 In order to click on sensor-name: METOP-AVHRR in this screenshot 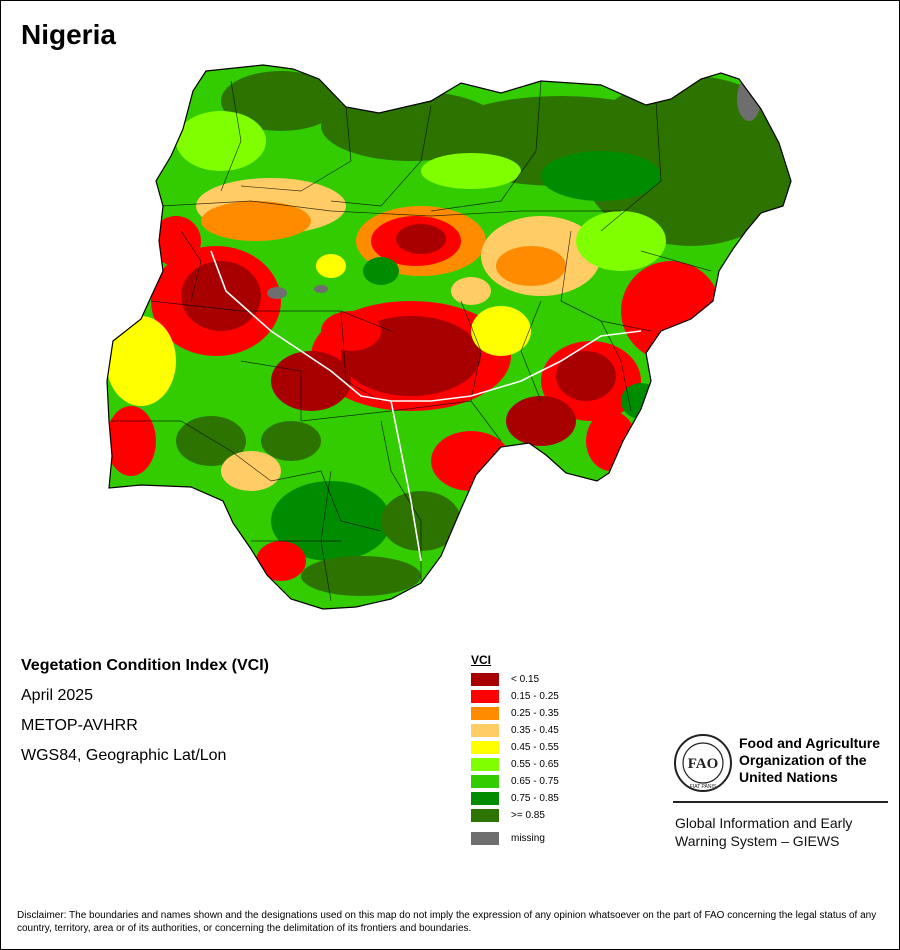, I will do `click(79, 725)`.